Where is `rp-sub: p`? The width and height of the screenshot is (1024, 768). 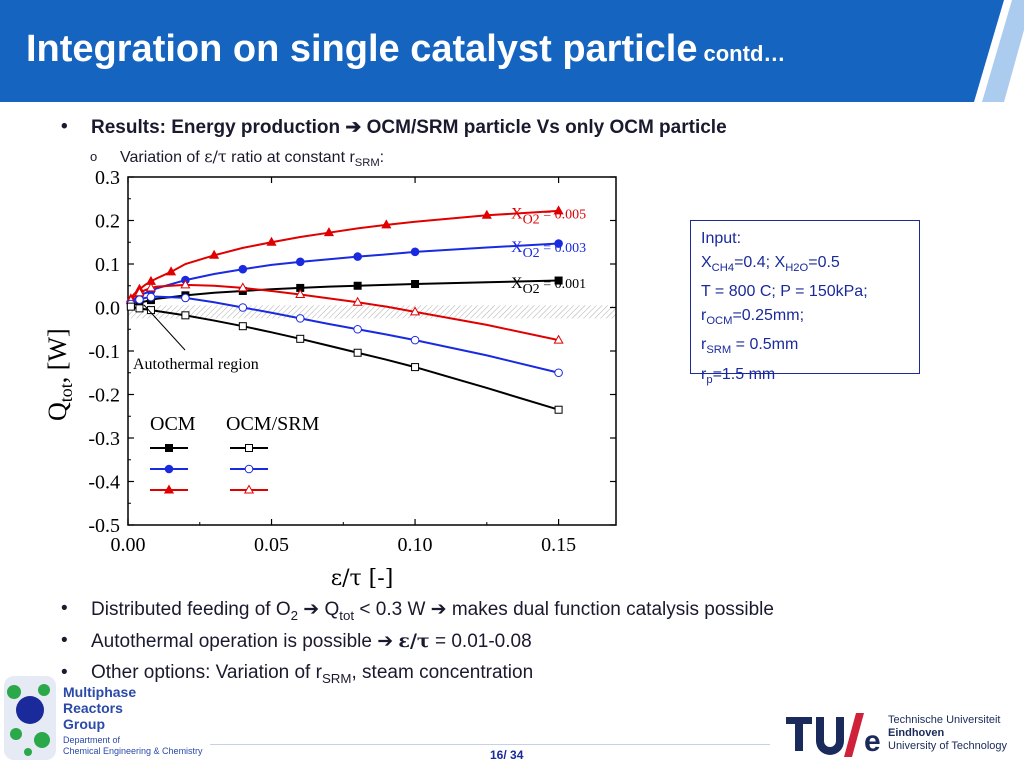
rp-sub: p is located at coordinates (709, 379).